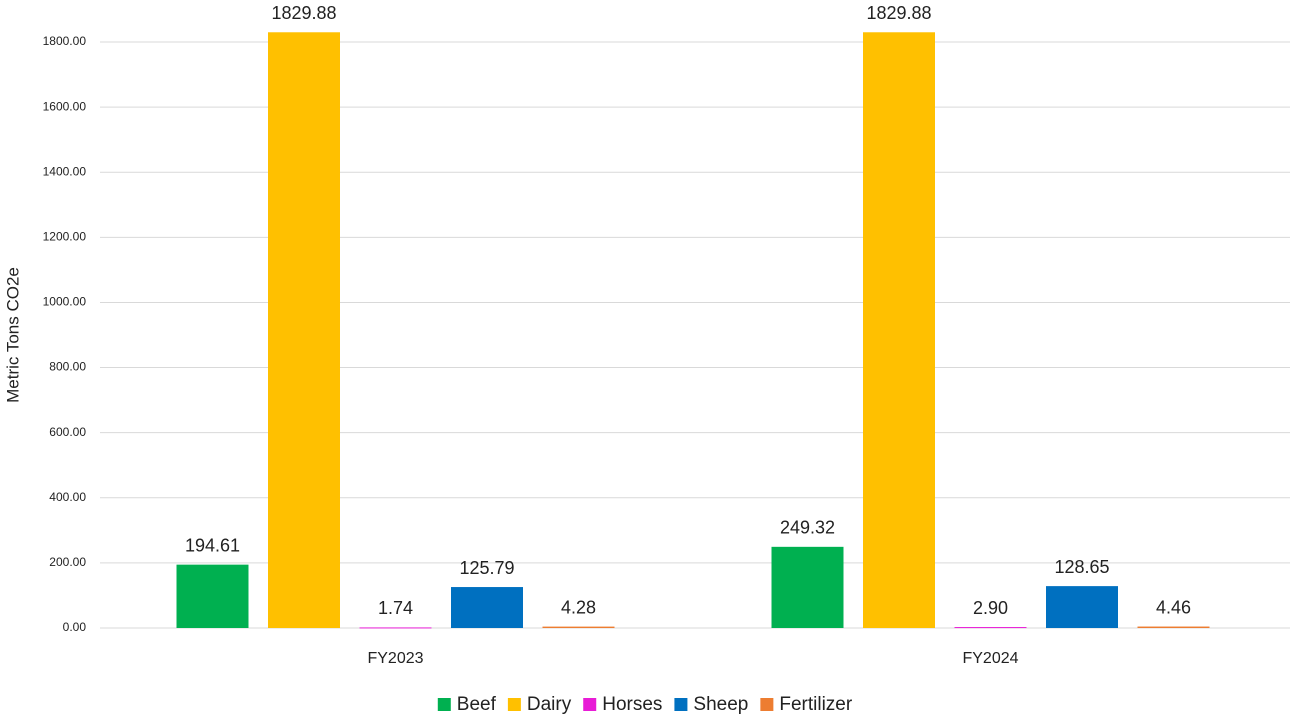  Describe the element at coordinates (75, 627) in the screenshot. I see `y-tick-label: 0.00` at that location.